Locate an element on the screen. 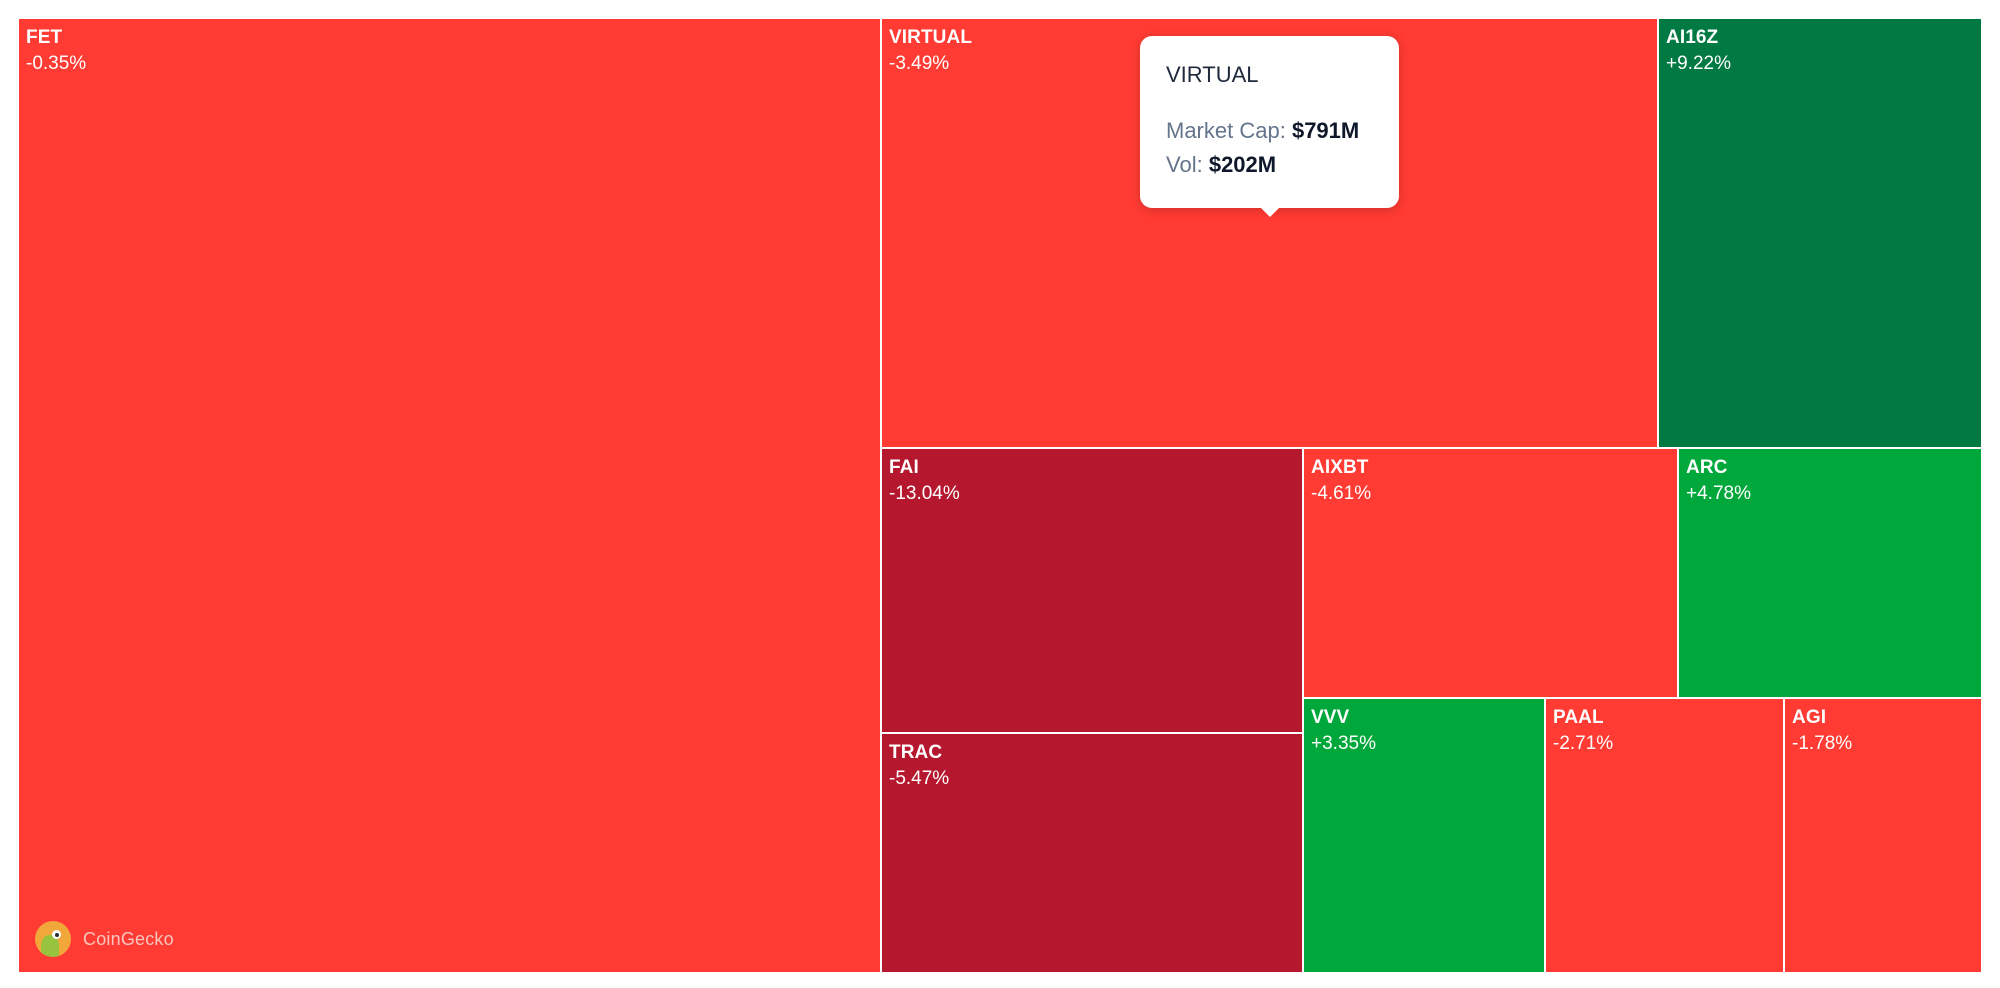 The image size is (2000, 988). tile-change: -13.04% is located at coordinates (924, 493).